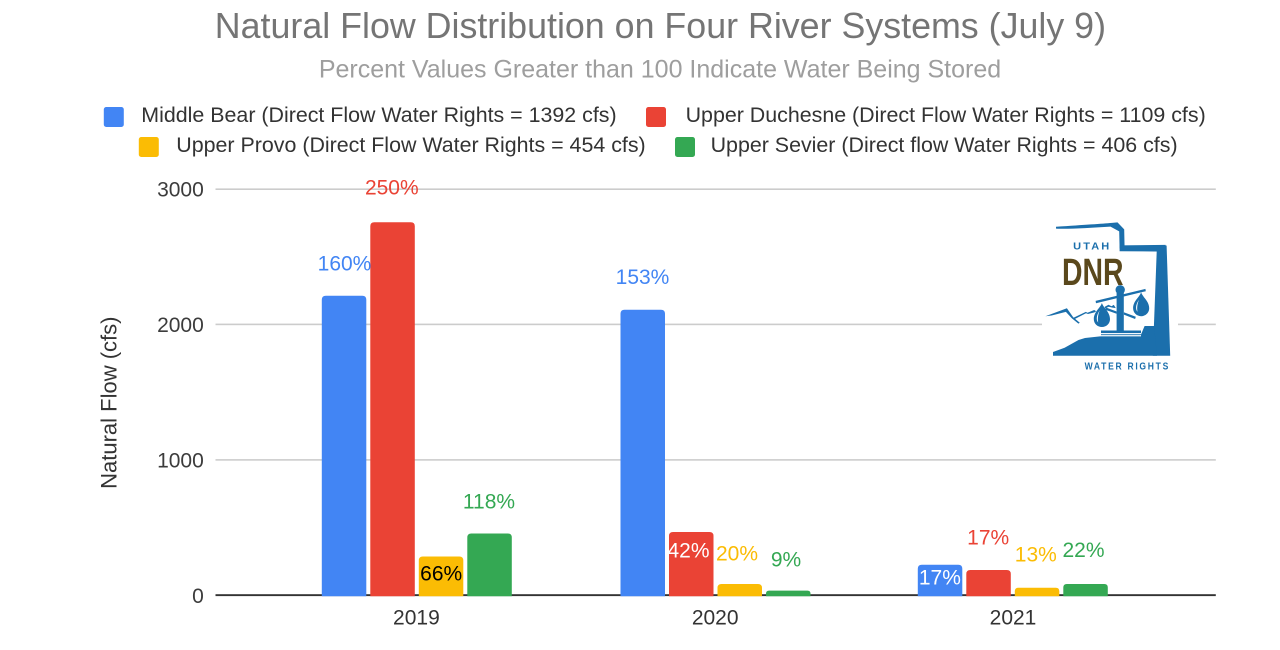 This screenshot has width=1280, height=650. What do you see at coordinates (441, 574) in the screenshot?
I see `svg-text: 66%` at bounding box center [441, 574].